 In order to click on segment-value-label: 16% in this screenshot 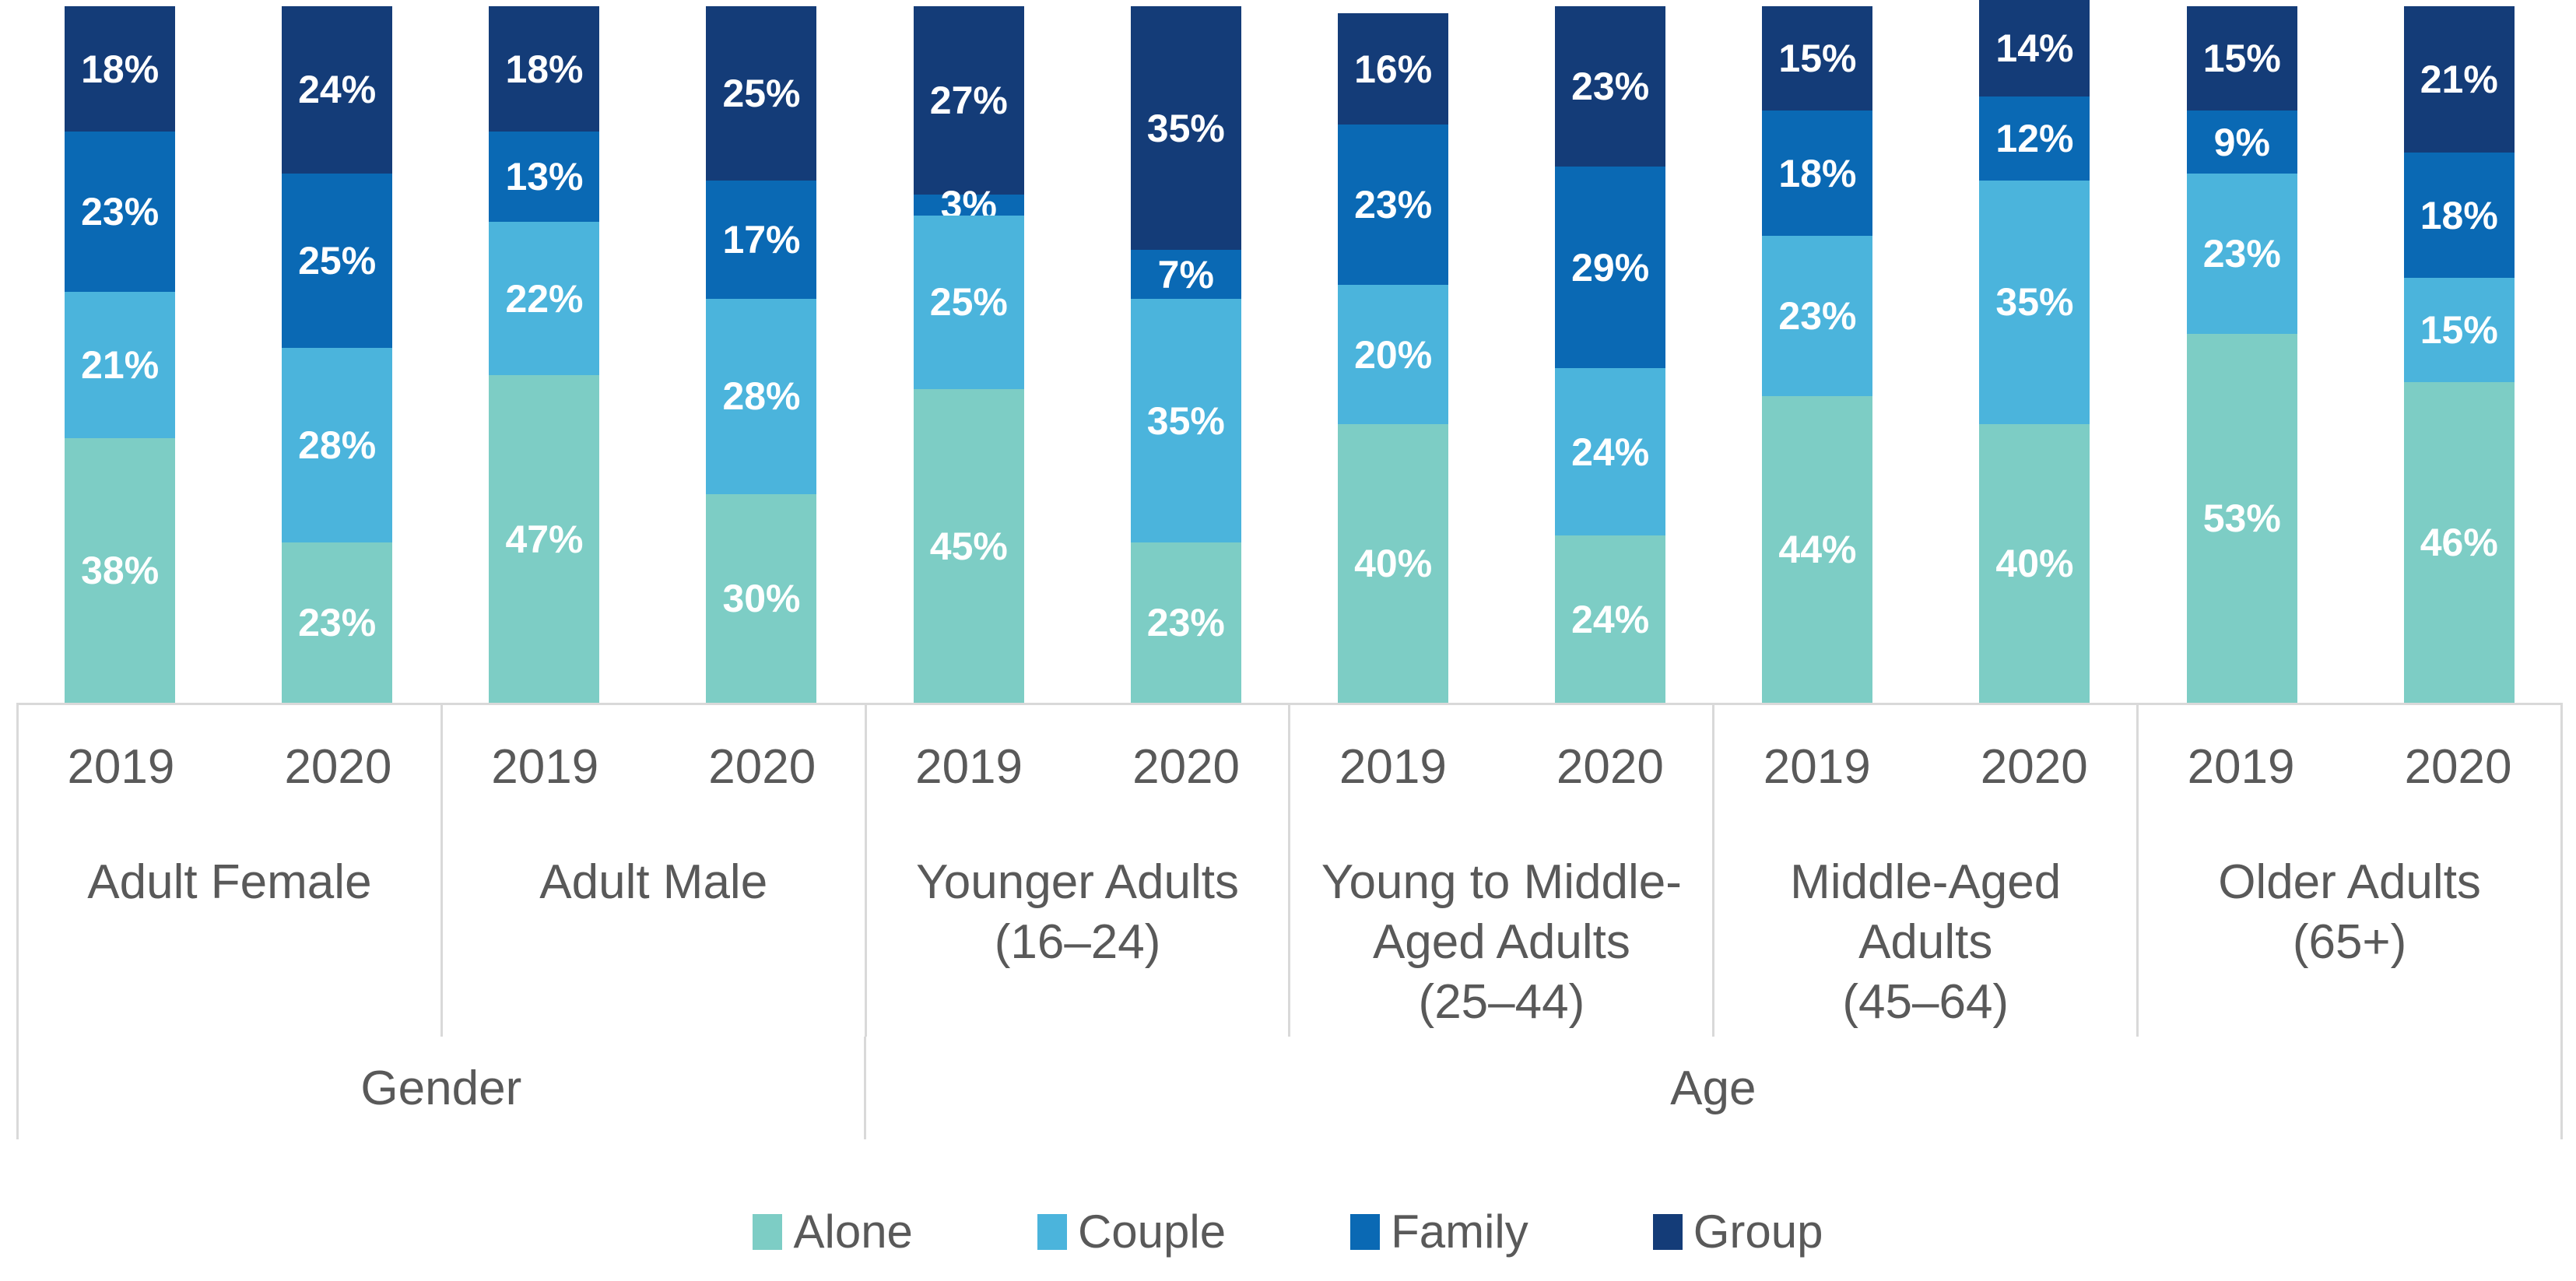, I will do `click(1394, 69)`.